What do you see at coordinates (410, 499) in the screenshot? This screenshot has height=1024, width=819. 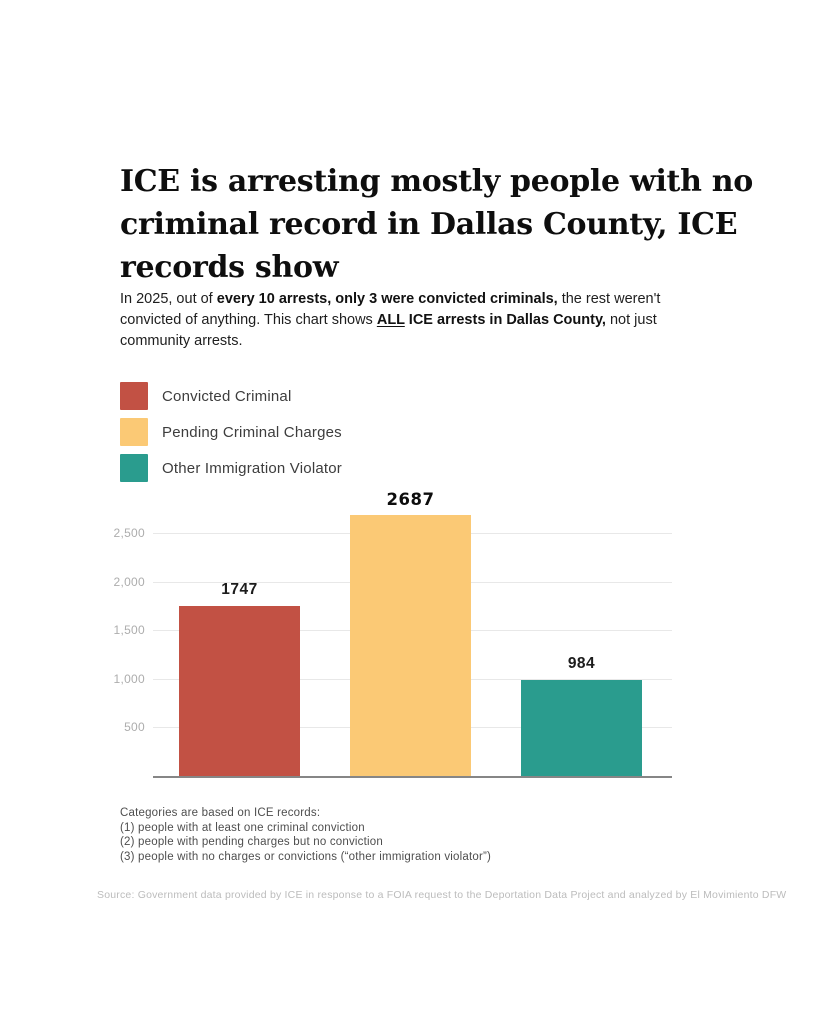 I see `bar-value-label: 2687` at bounding box center [410, 499].